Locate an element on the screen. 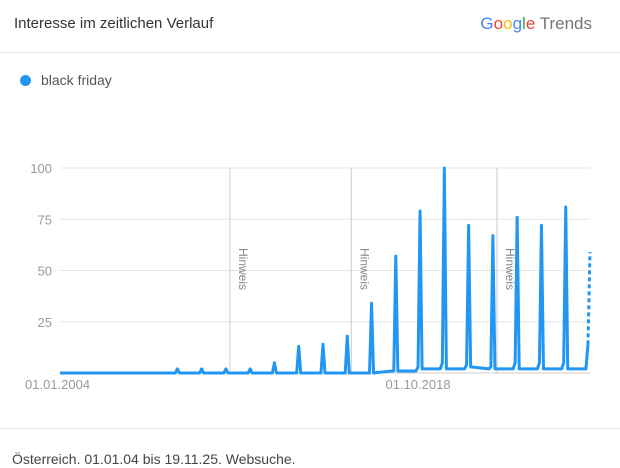  y-tick-label: 50 is located at coordinates (45, 271).